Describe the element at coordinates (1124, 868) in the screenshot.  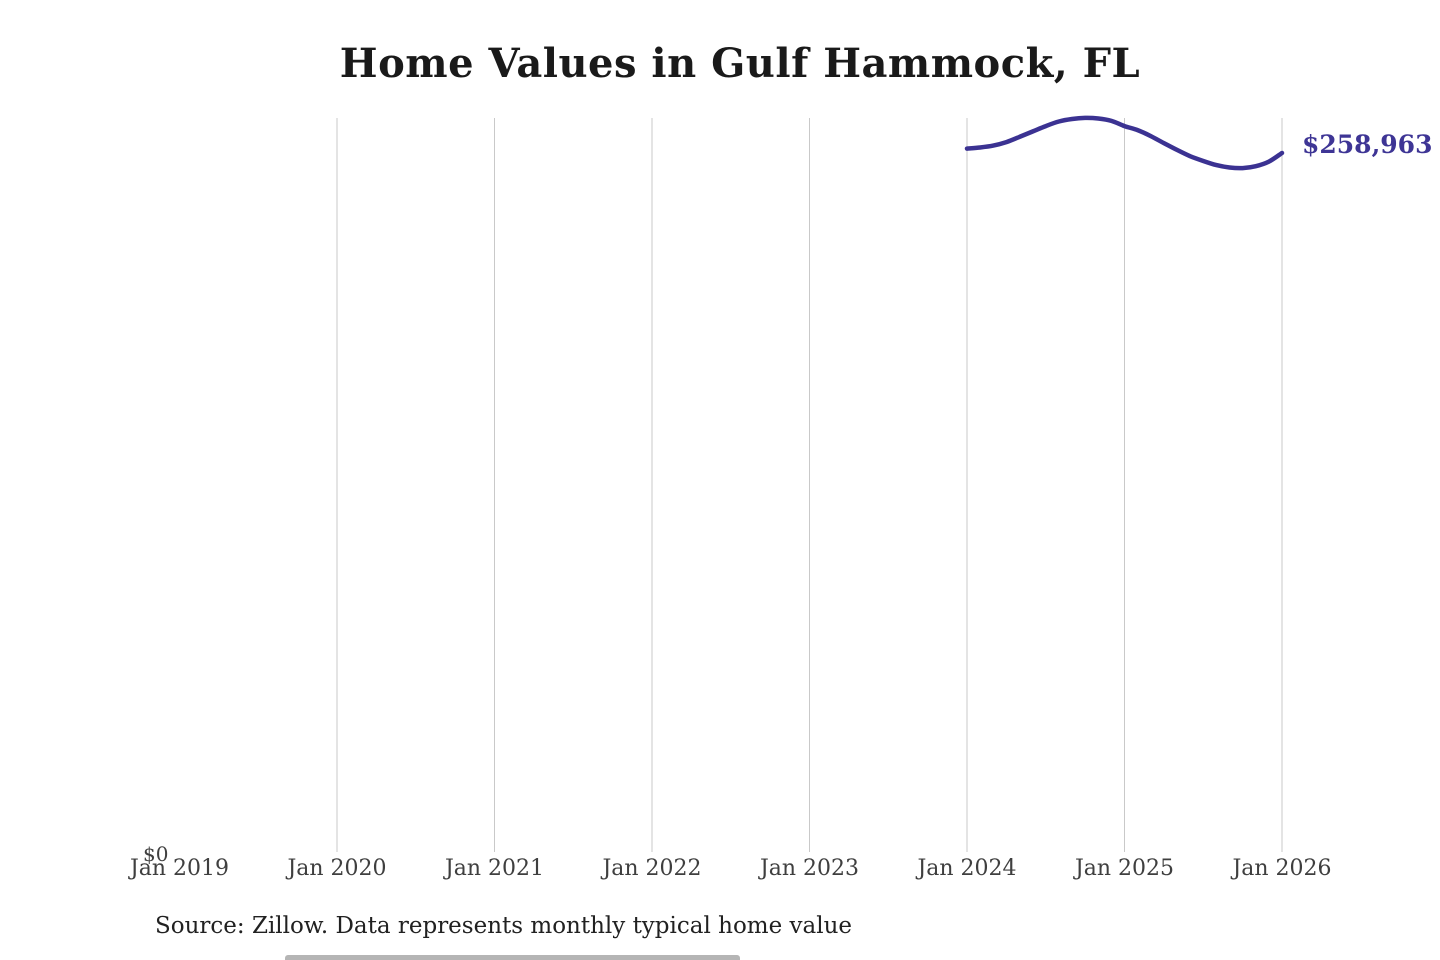
I see `x-tick-label: Jan 2025` at that location.